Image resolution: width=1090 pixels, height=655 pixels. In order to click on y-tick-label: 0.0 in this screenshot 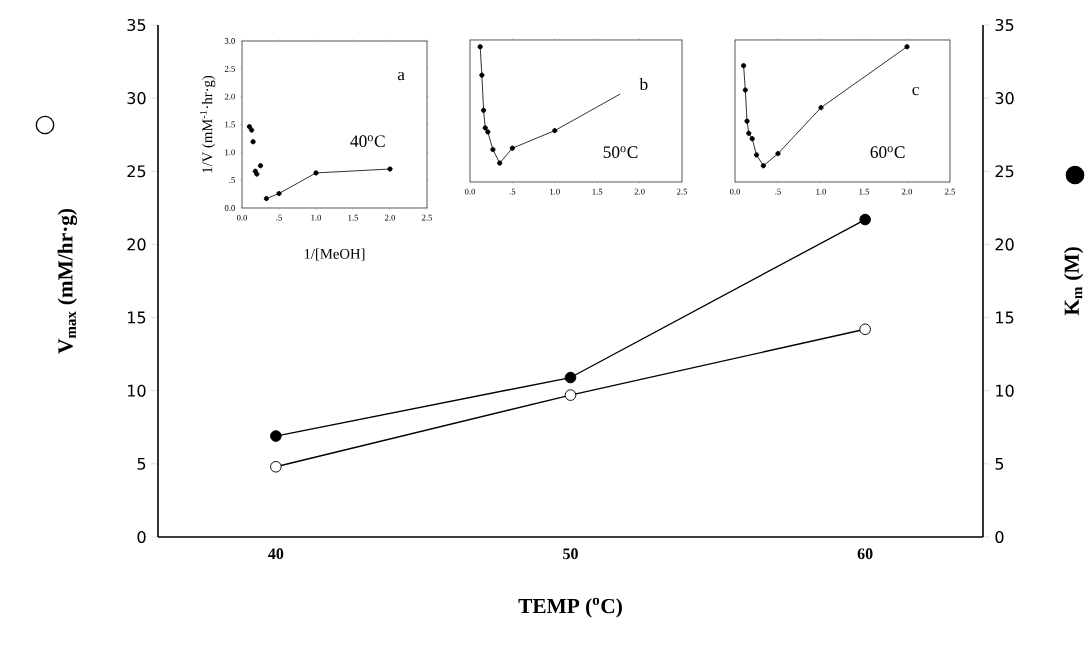, I will do `click(229, 208)`.